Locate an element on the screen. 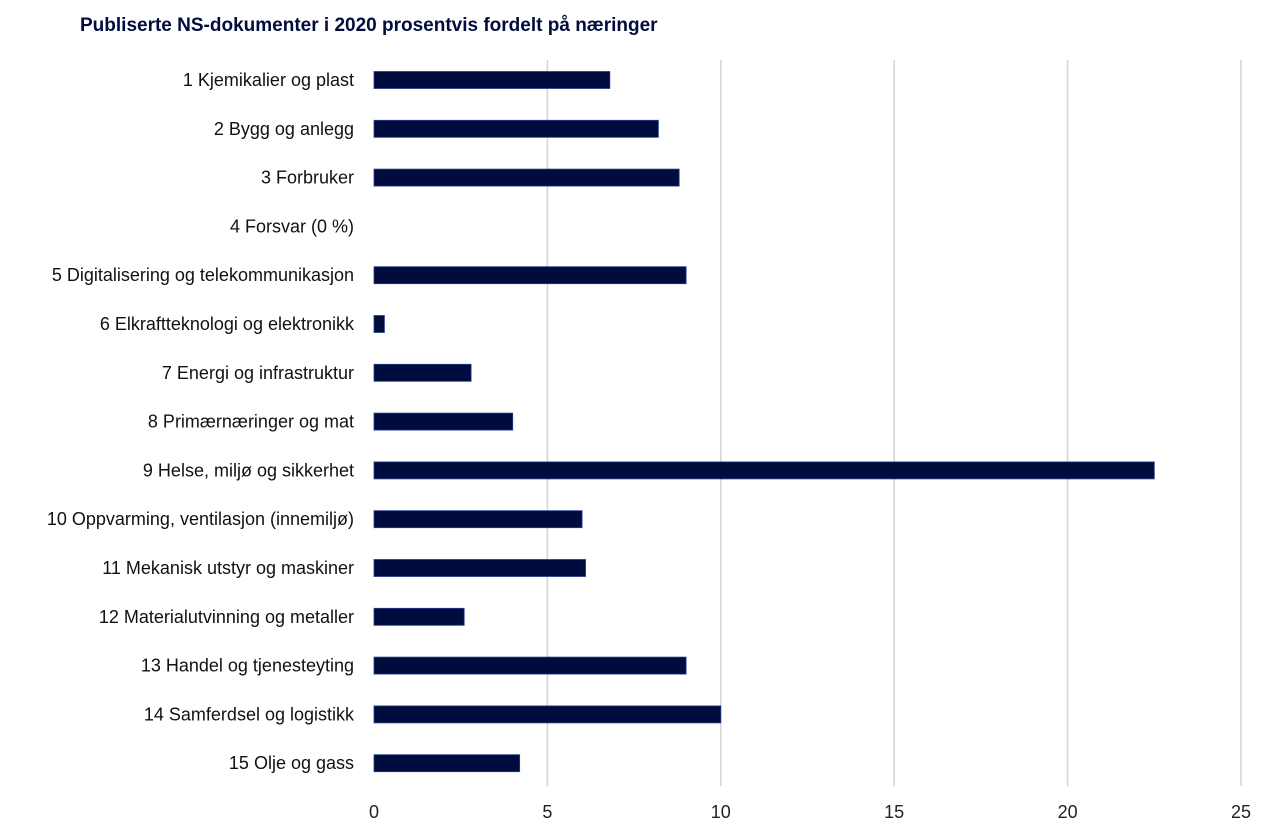  category-label: 5 Digitalisering og telekommunikasjon is located at coordinates (203, 275).